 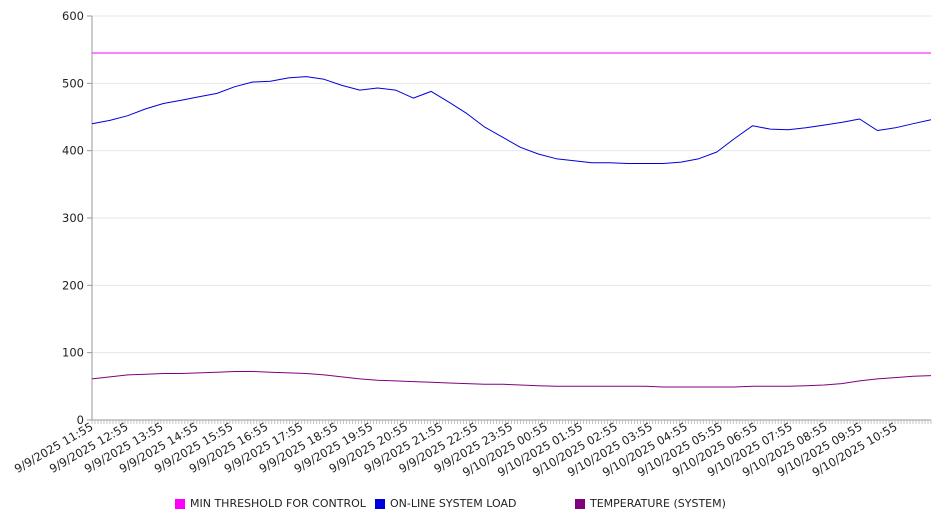 What do you see at coordinates (73, 151) in the screenshot?
I see `y-tick-label: 400` at bounding box center [73, 151].